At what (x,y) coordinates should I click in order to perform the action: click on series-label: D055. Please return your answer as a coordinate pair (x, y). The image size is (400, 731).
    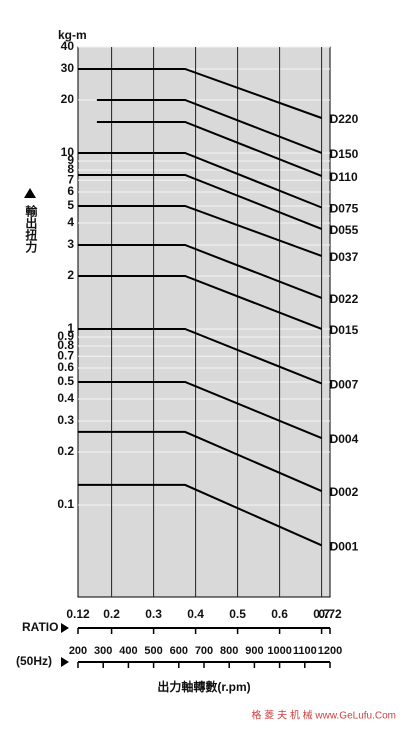
    Looking at the image, I should click on (344, 230).